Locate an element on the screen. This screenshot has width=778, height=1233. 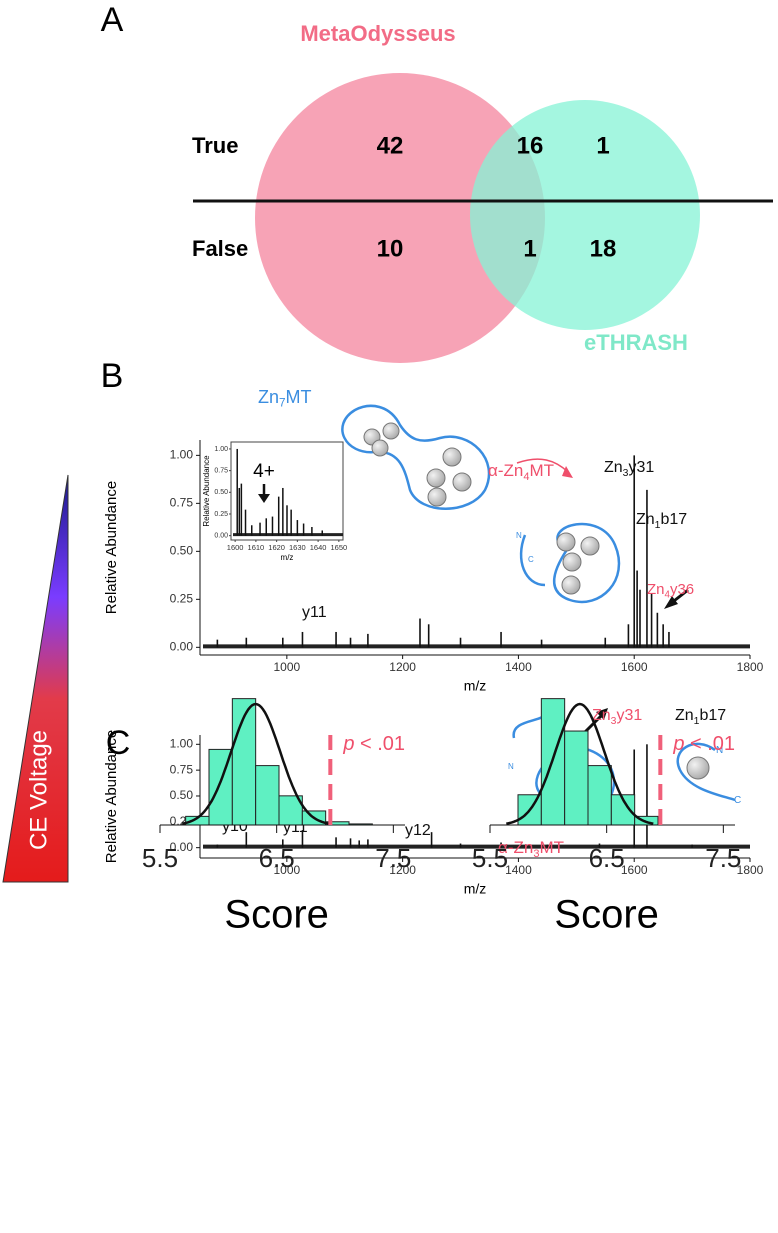
count: 18 is located at coordinates (603, 248).